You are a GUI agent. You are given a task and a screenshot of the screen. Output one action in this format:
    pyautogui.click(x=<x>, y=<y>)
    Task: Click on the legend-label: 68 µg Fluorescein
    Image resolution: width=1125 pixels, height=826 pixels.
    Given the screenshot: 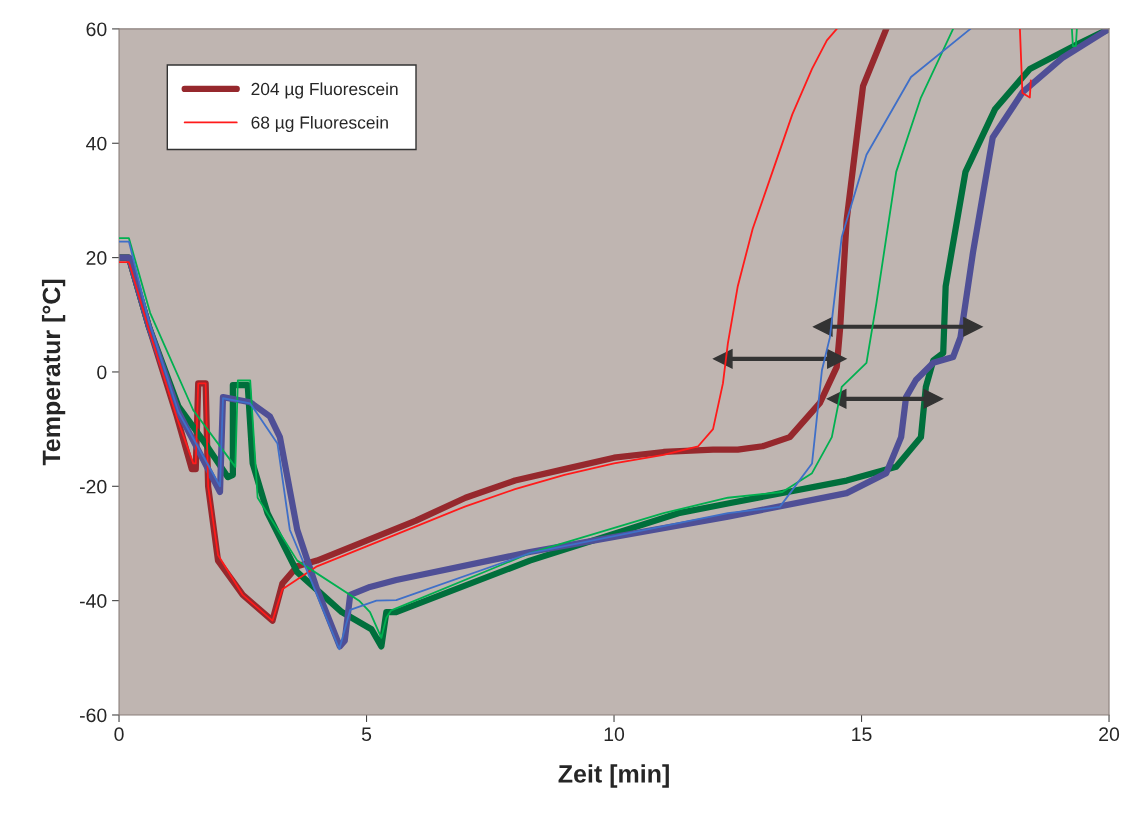 What is the action you would take?
    pyautogui.click(x=319, y=124)
    